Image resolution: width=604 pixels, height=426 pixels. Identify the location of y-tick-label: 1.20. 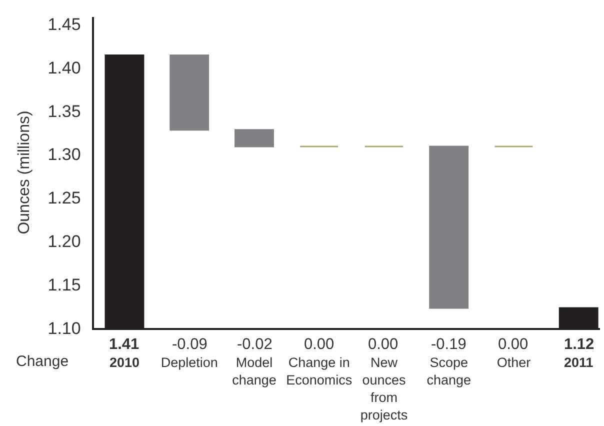
(64, 242).